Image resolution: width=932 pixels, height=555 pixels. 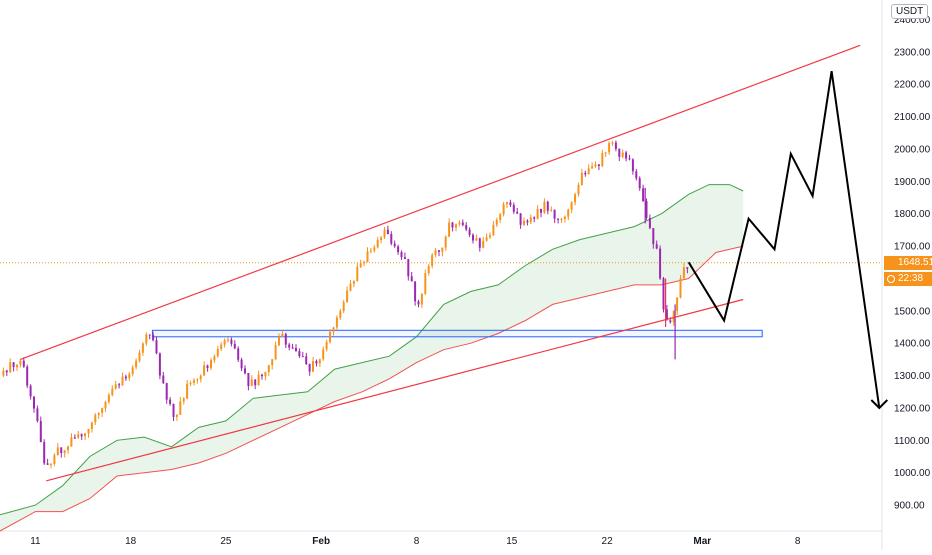 I want to click on price-tick-label: 1400.00, so click(x=912, y=344).